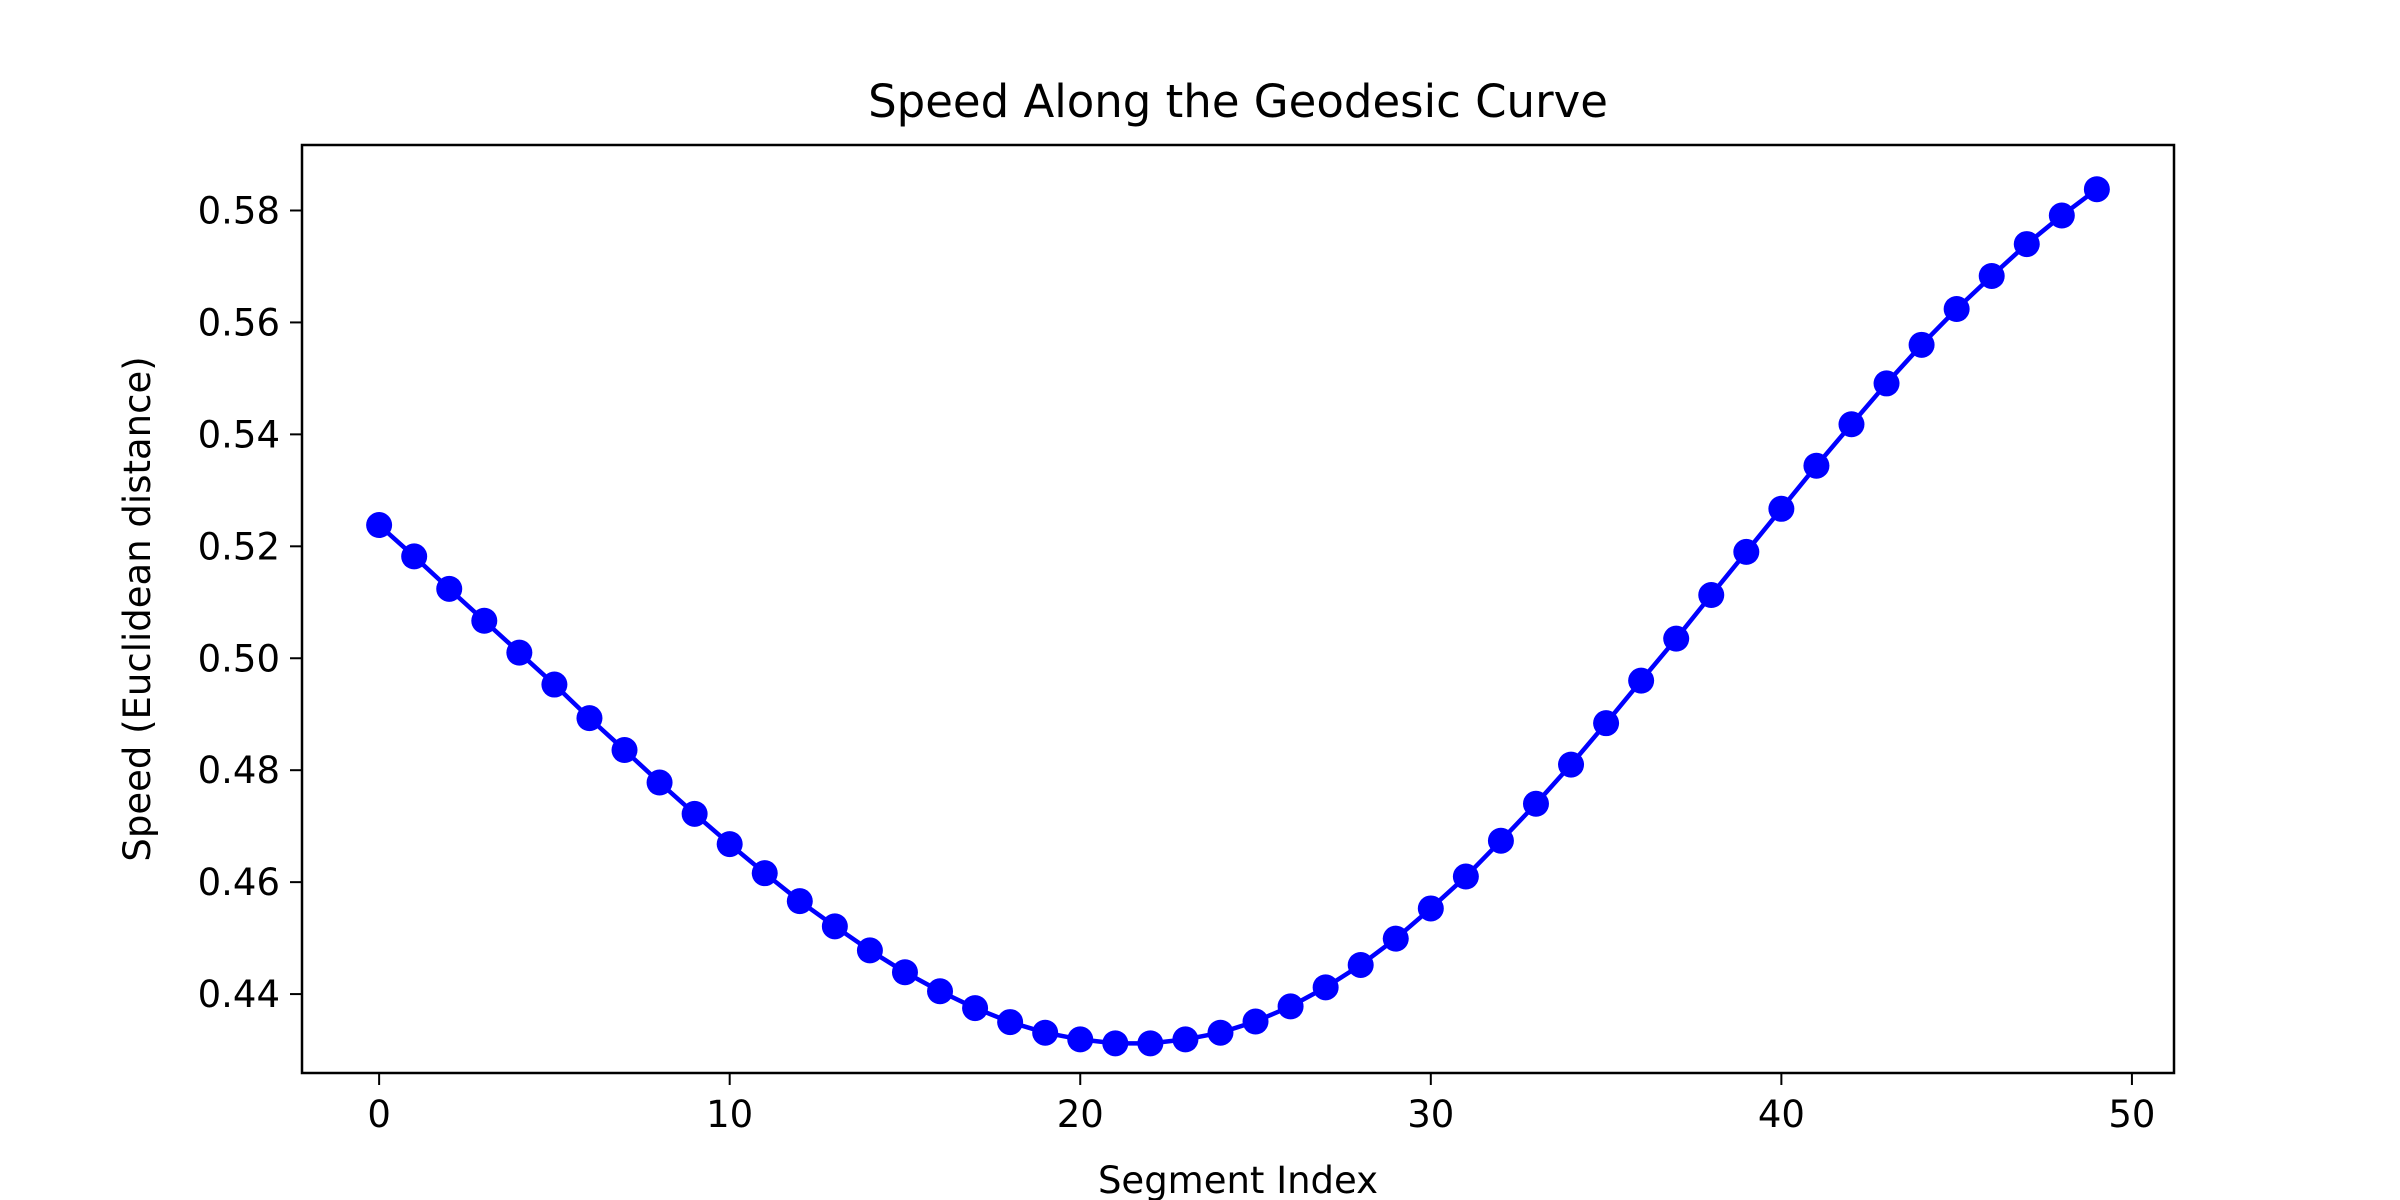  I want to click on chart-title: Speed Along the Geodesic Curve, so click(1238, 101).